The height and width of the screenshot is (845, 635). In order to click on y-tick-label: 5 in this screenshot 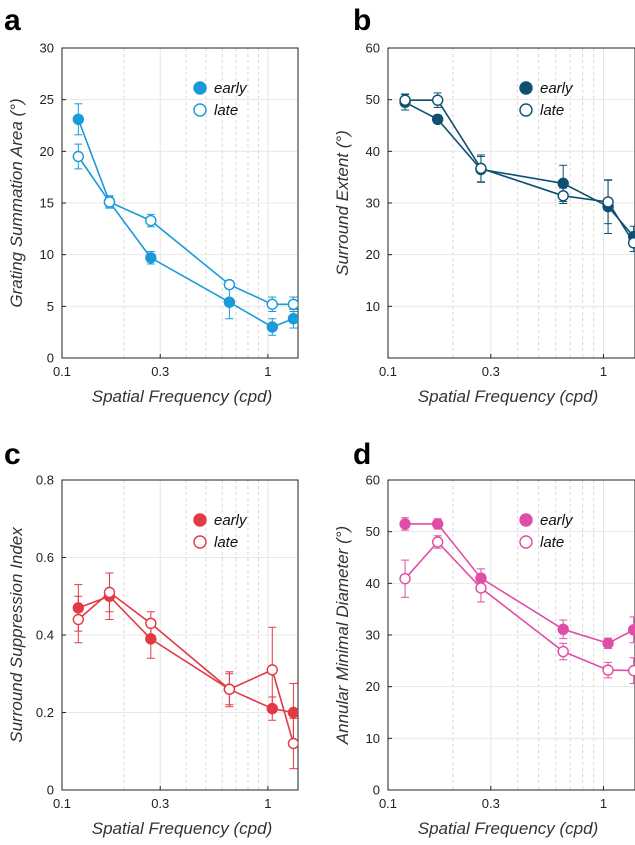, I will do `click(50, 306)`.